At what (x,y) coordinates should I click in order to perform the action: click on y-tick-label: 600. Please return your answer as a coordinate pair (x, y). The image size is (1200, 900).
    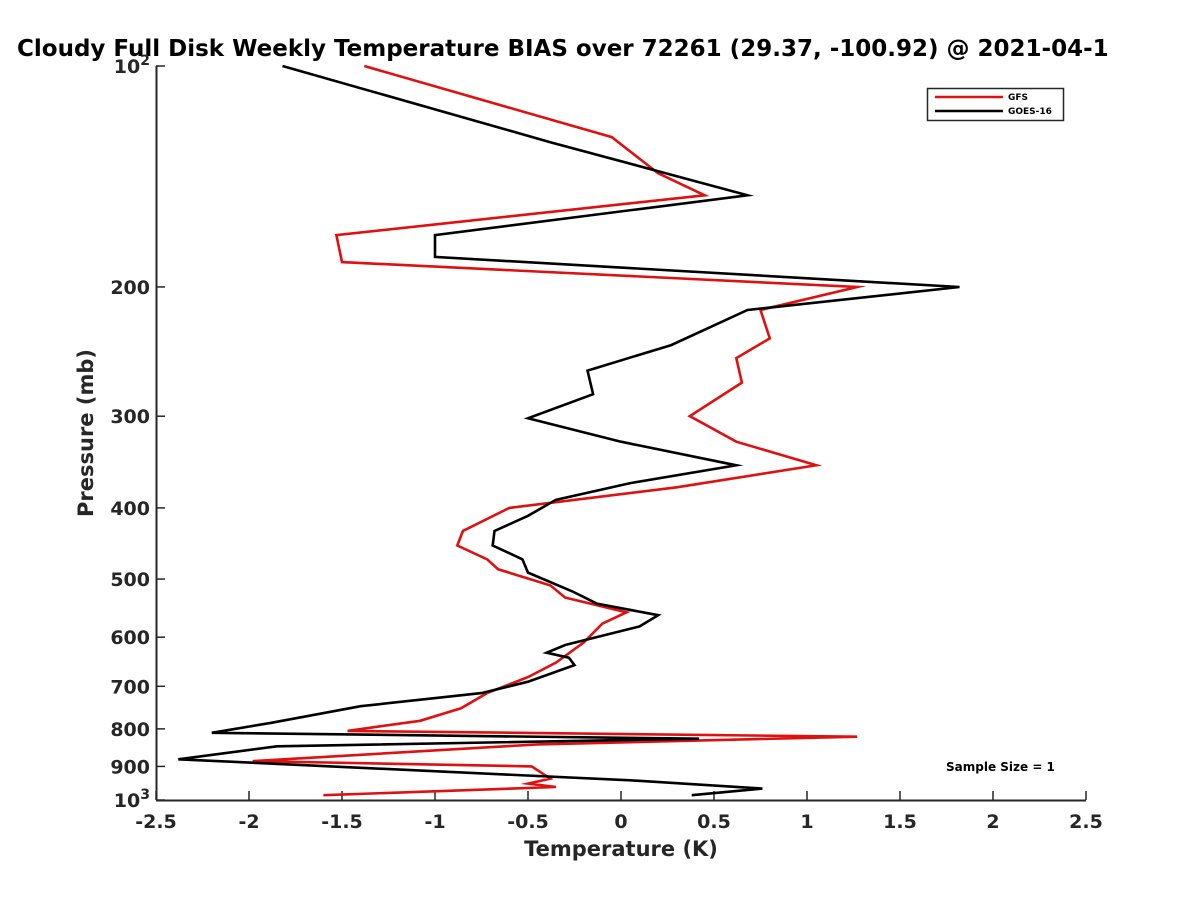
    Looking at the image, I should click on (130, 638).